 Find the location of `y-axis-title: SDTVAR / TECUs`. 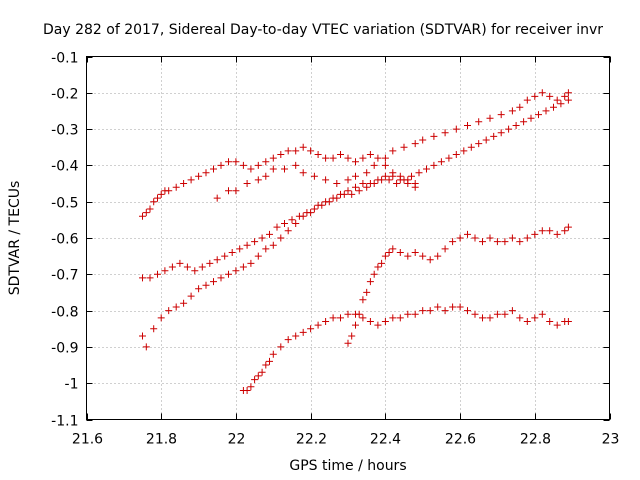

y-axis-title: SDTVAR / TECUs is located at coordinates (15, 238).